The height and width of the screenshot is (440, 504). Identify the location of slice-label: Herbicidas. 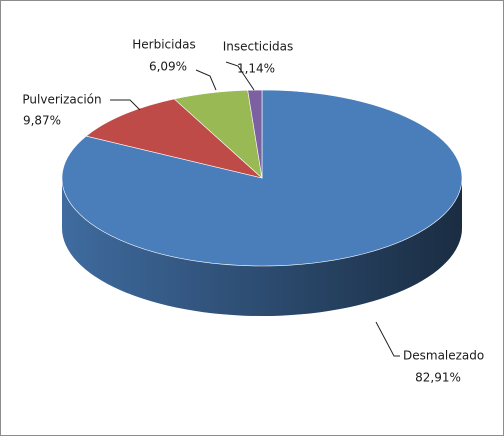
(163, 45).